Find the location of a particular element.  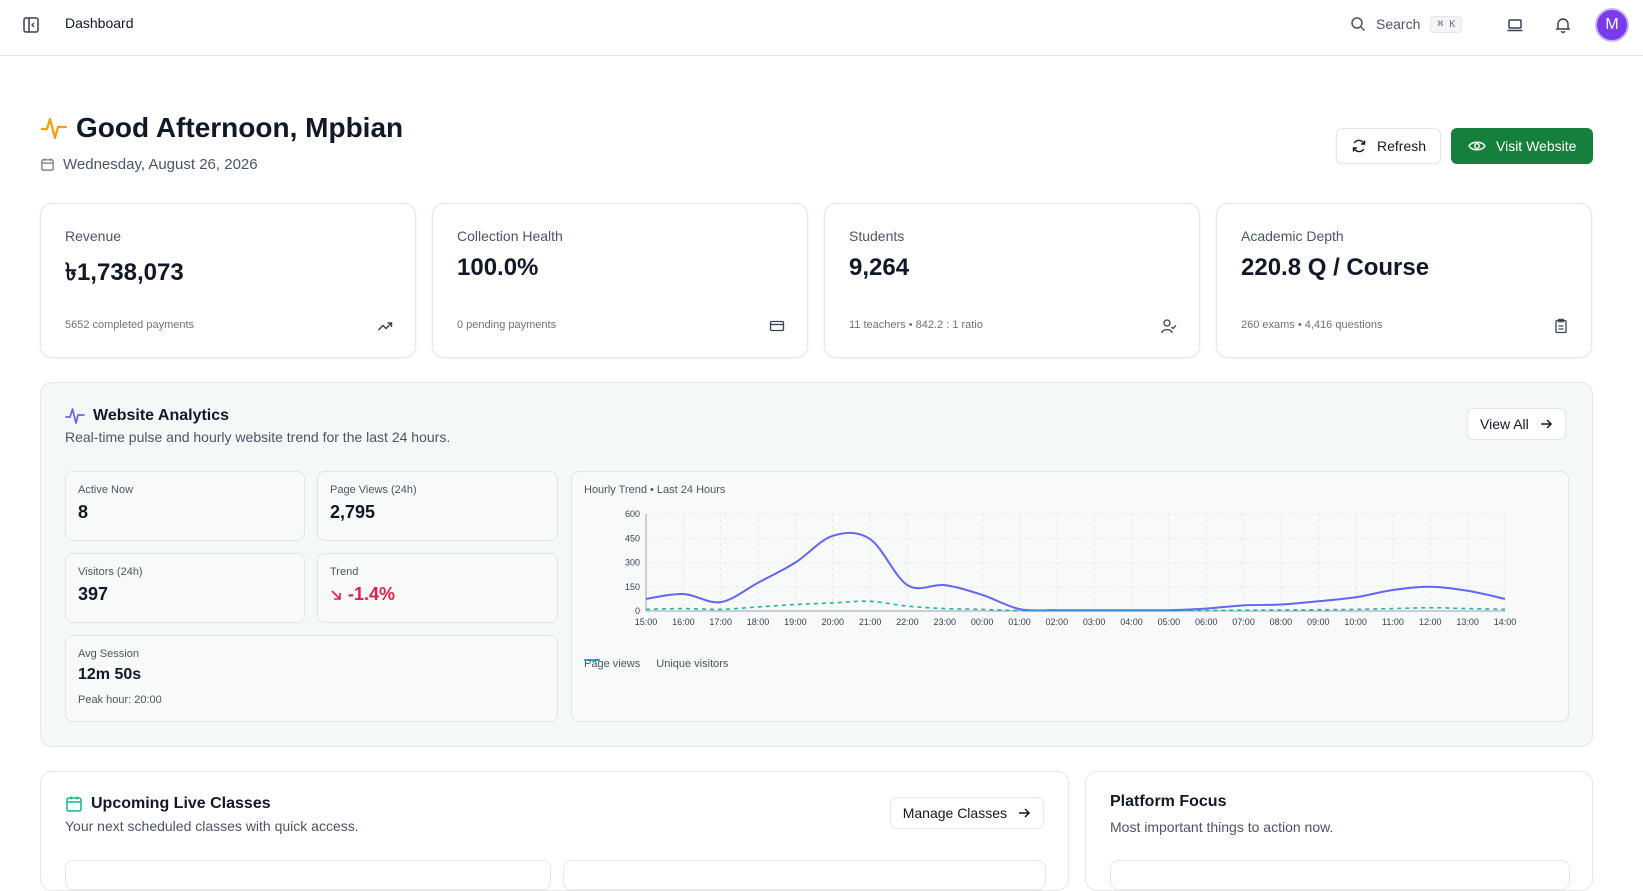

eye-icon is located at coordinates (1477, 146).